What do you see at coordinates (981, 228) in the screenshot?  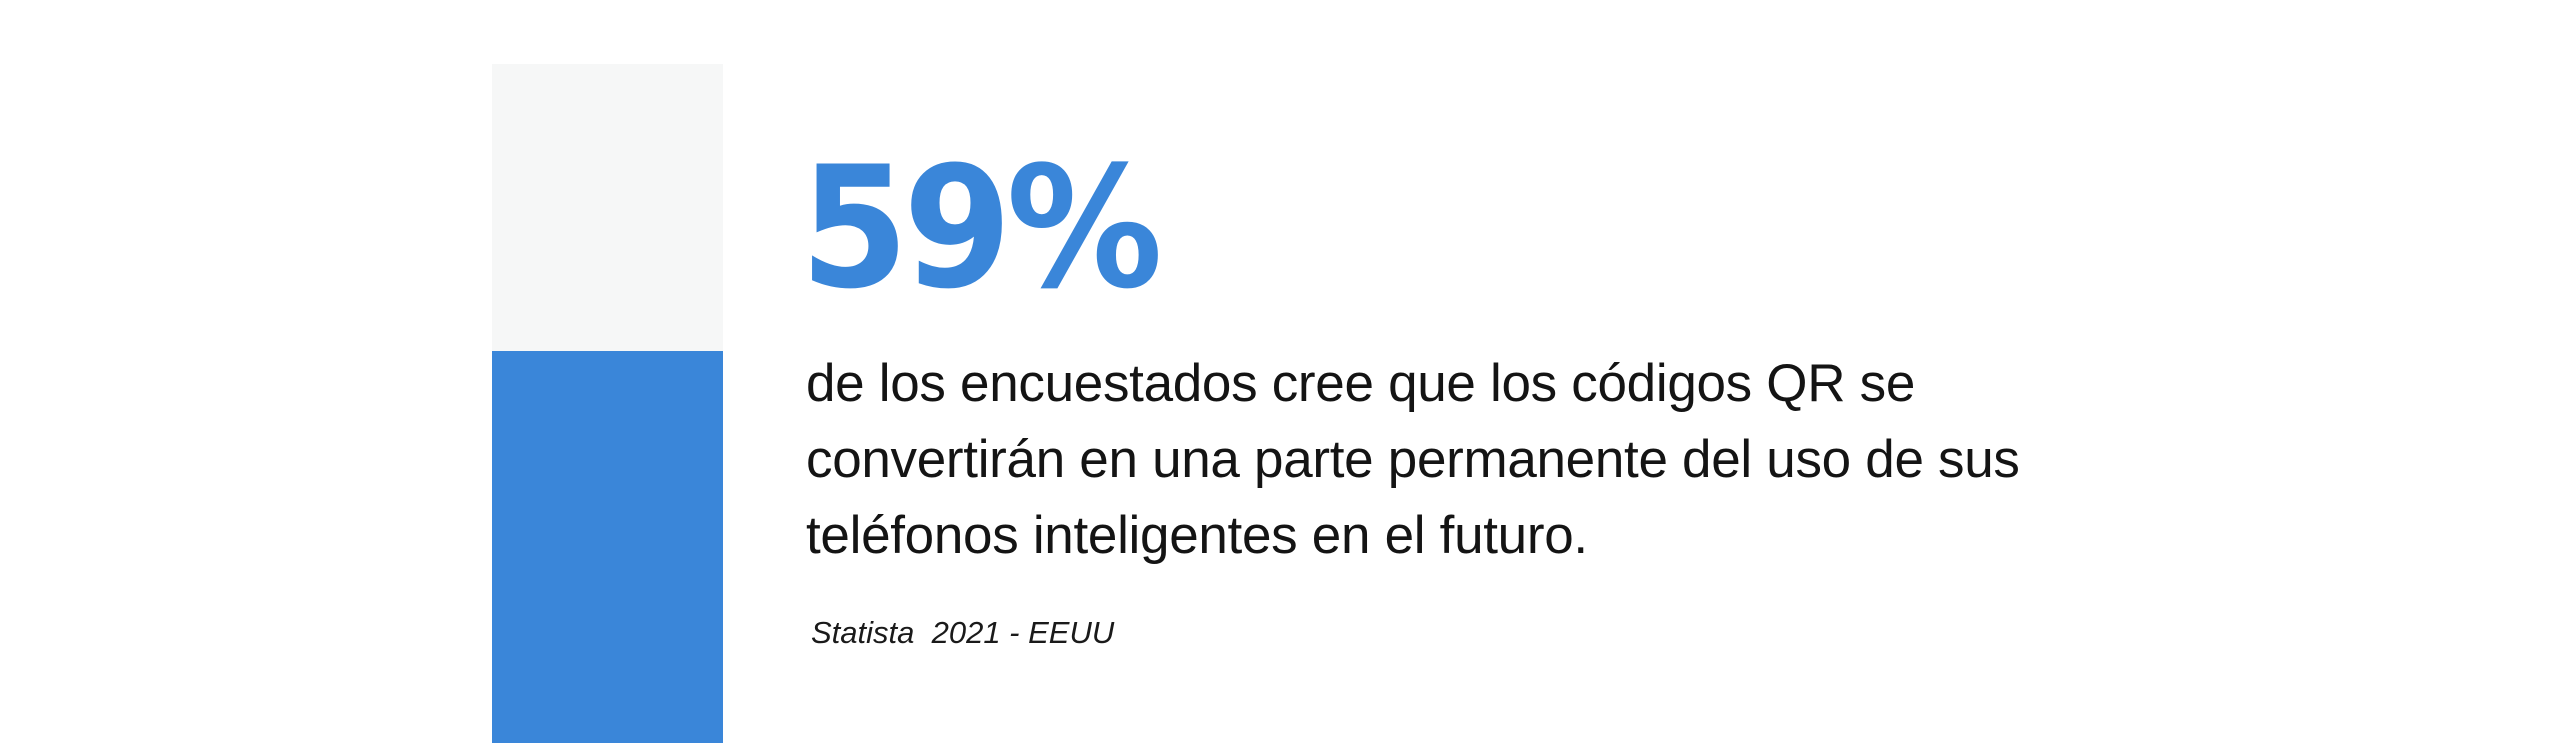 I see `stat-percentage: 59%` at bounding box center [981, 228].